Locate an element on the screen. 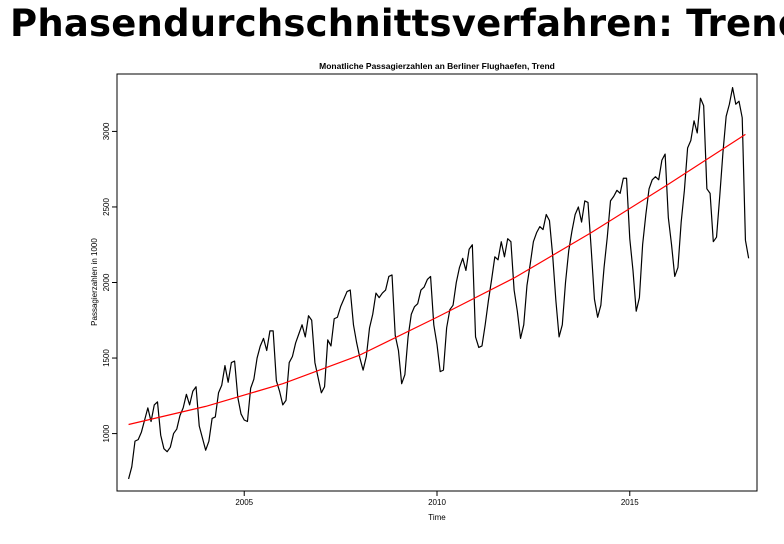 This screenshot has width=784, height=544. x-axis: 2005 2010 2015 is located at coordinates (437, 499).